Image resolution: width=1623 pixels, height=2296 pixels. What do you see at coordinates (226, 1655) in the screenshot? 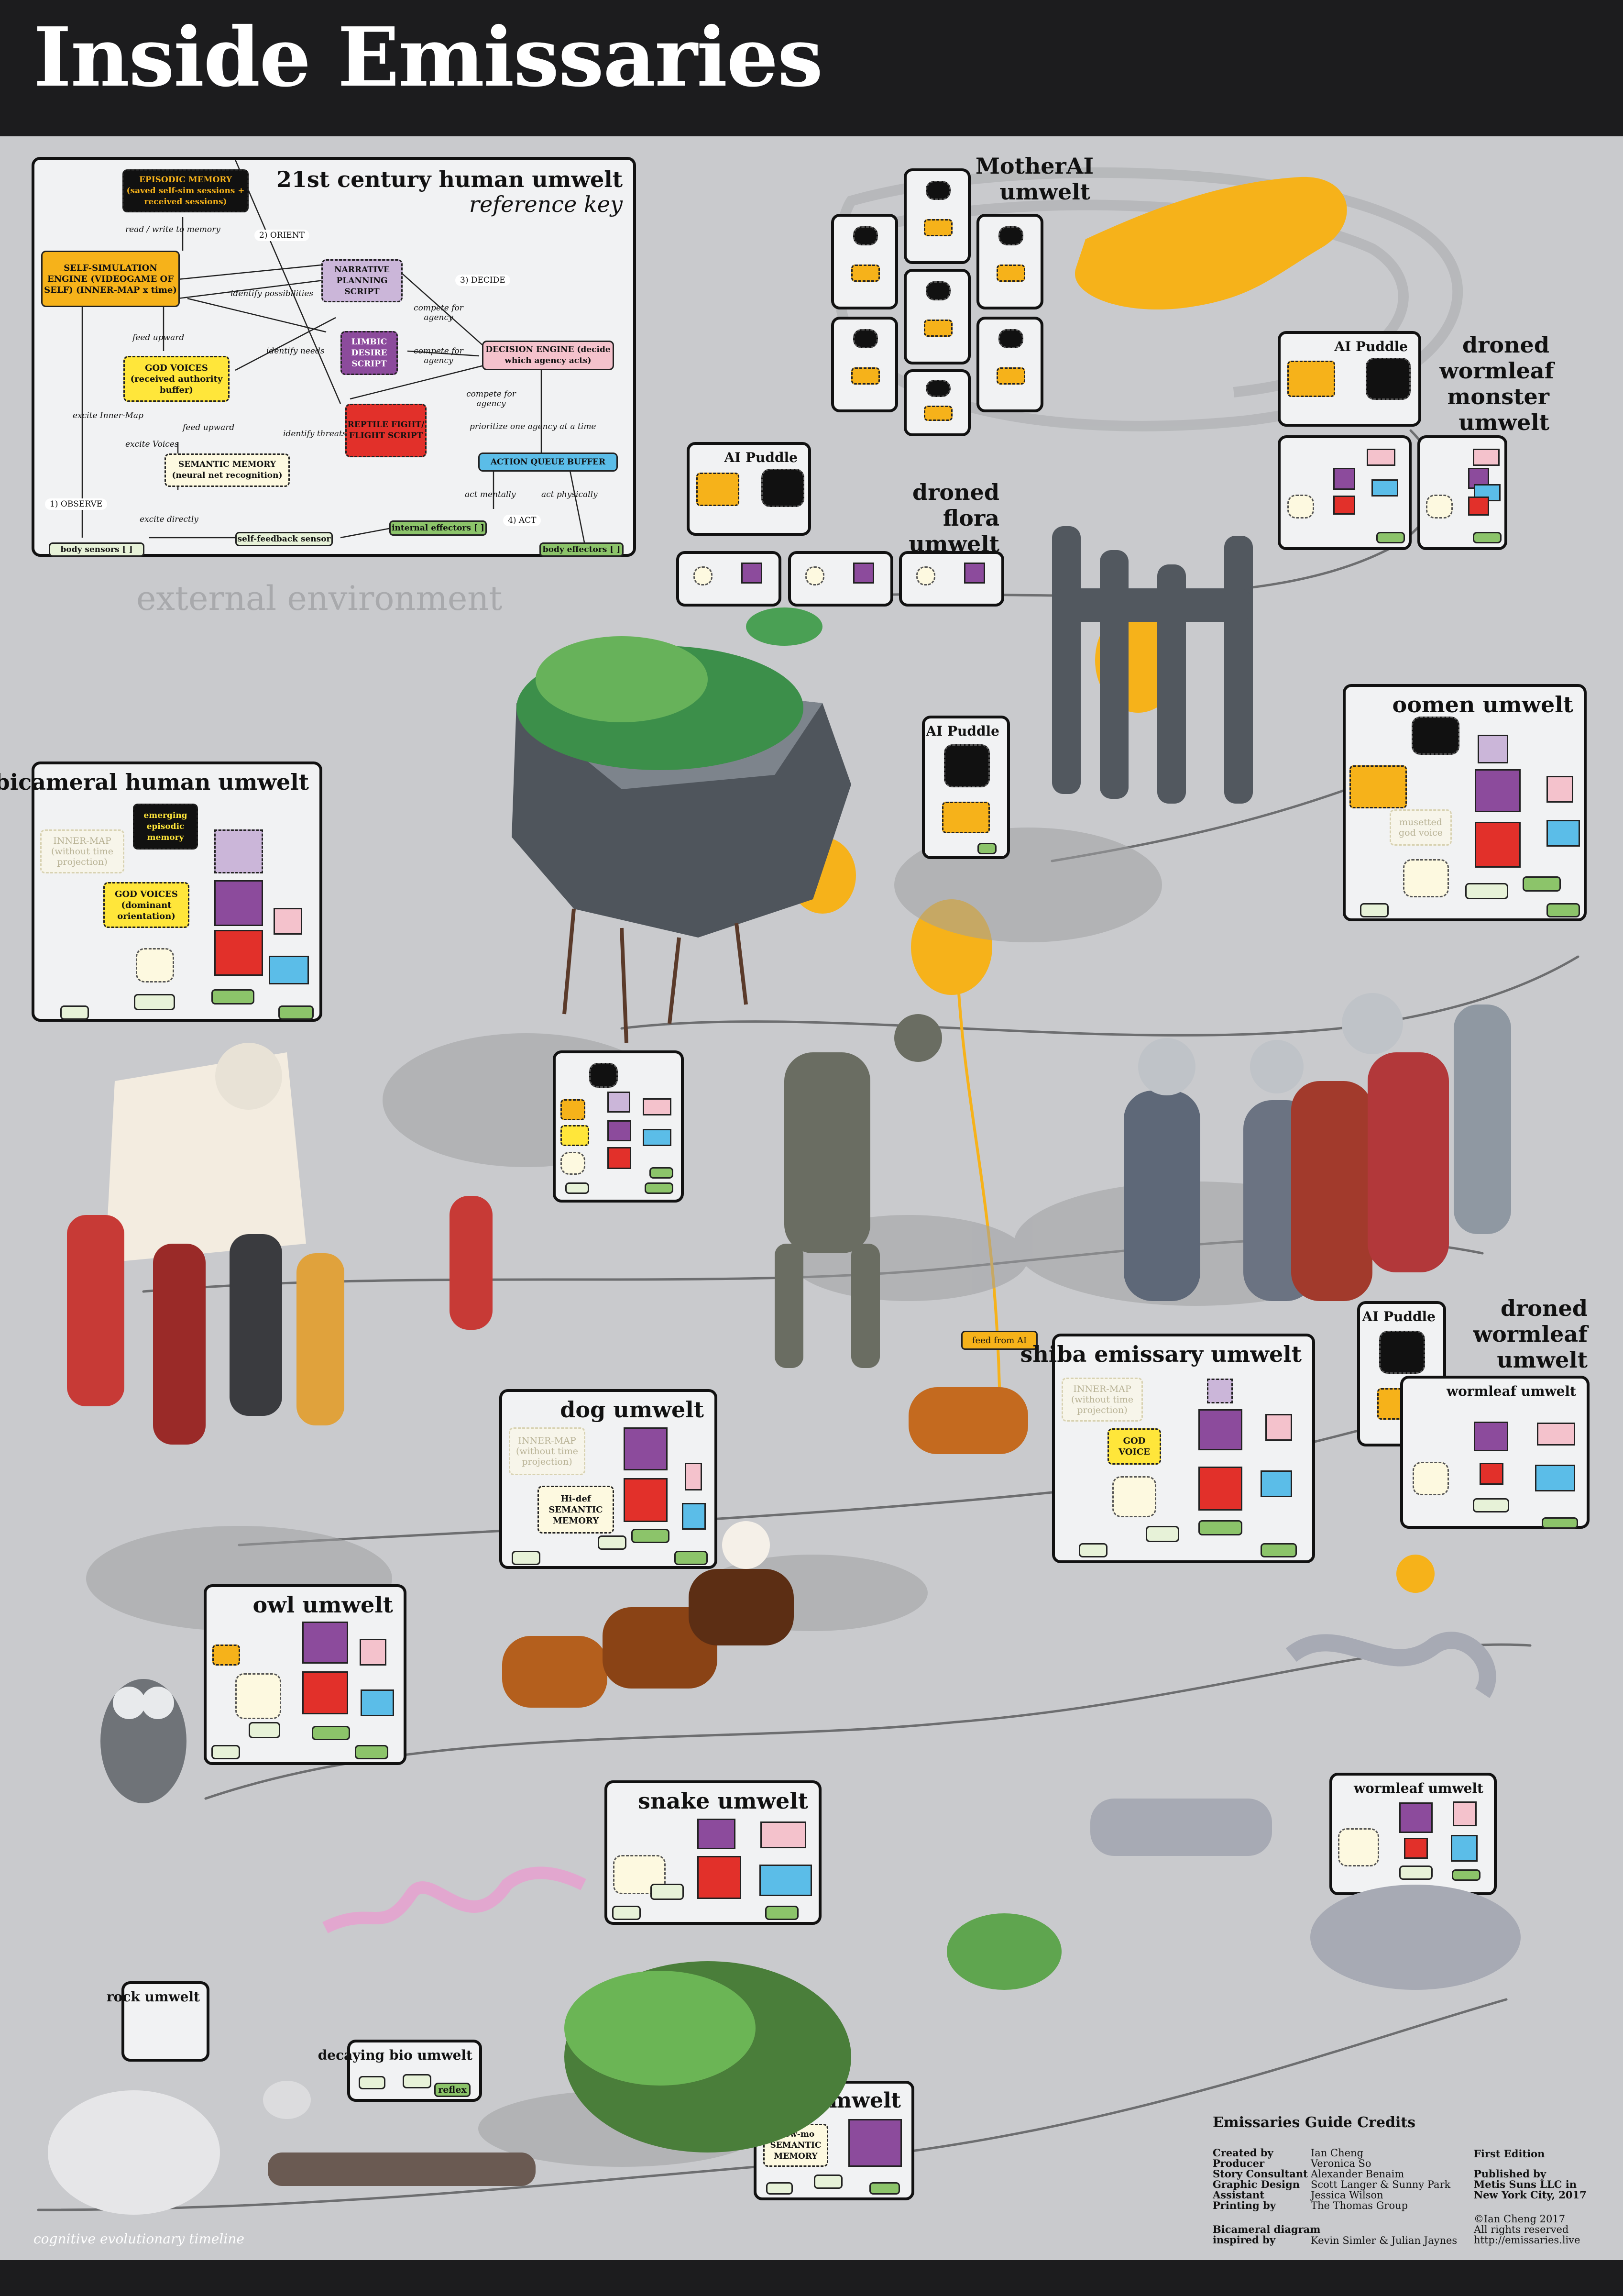
I see `owl-yellow` at bounding box center [226, 1655].